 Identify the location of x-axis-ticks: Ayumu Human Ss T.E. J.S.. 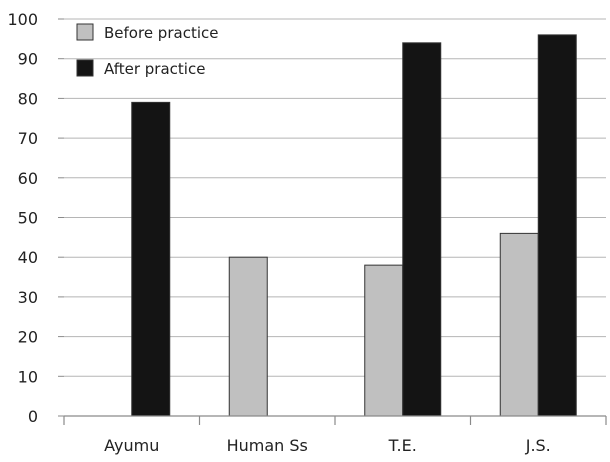
(327, 445).